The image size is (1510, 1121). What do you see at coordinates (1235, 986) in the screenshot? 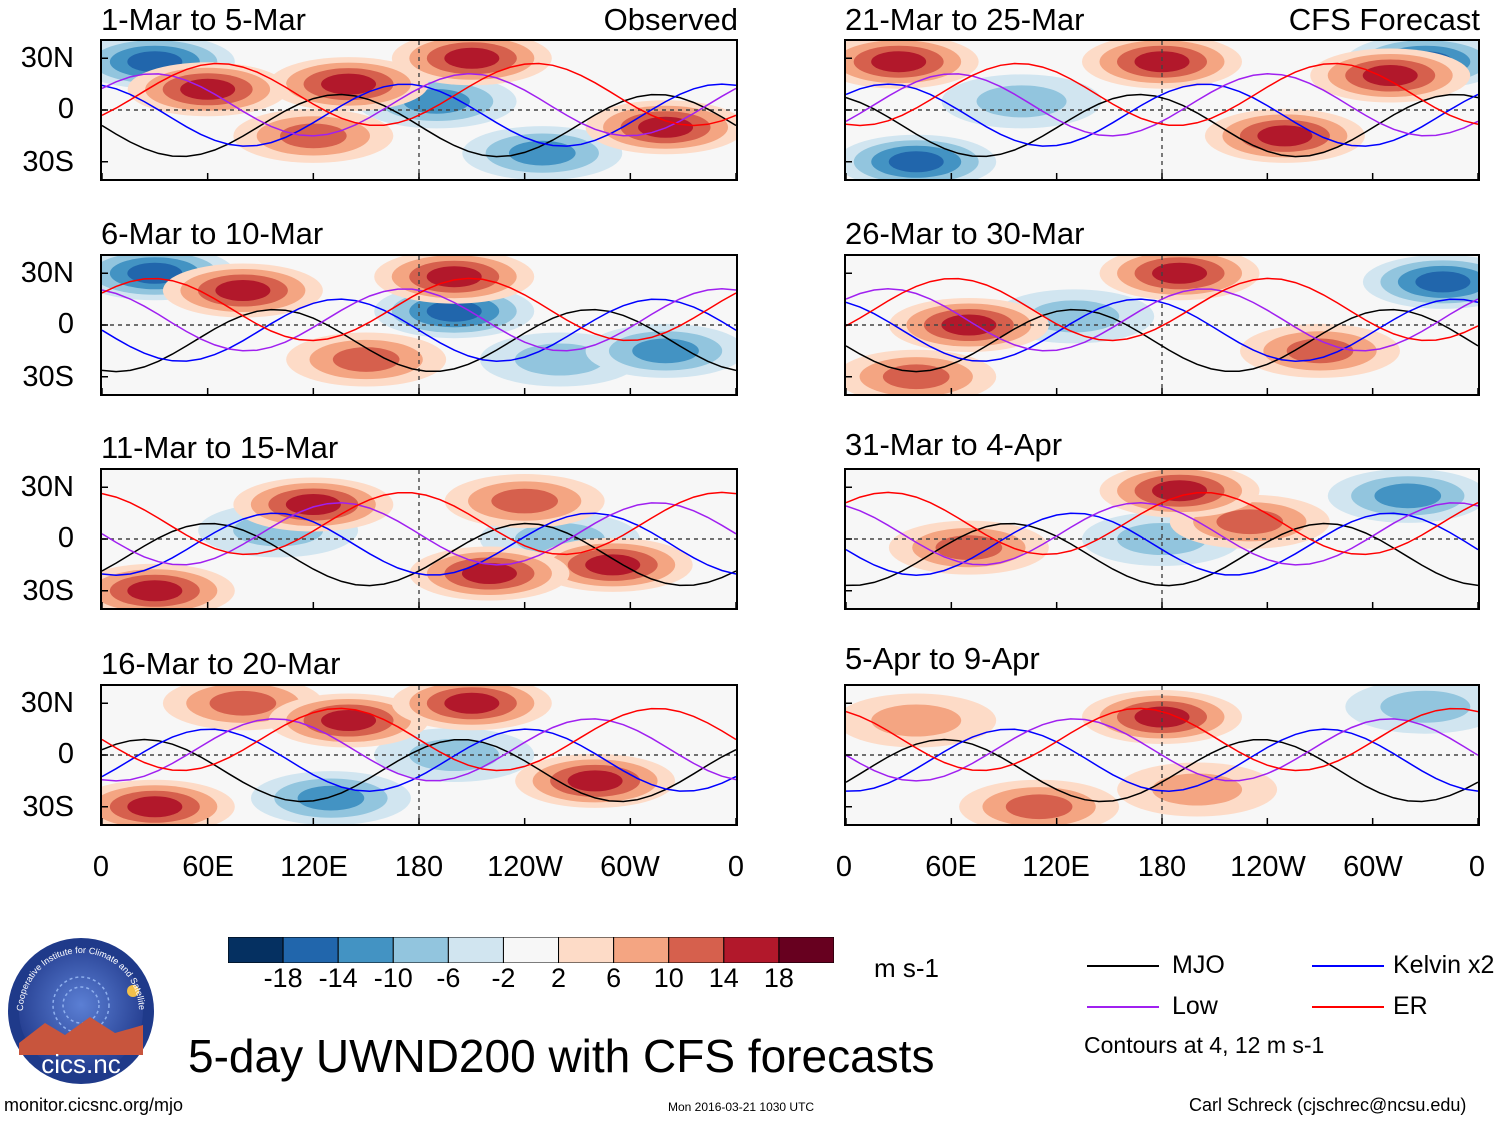
I see `legend-lines` at bounding box center [1235, 986].